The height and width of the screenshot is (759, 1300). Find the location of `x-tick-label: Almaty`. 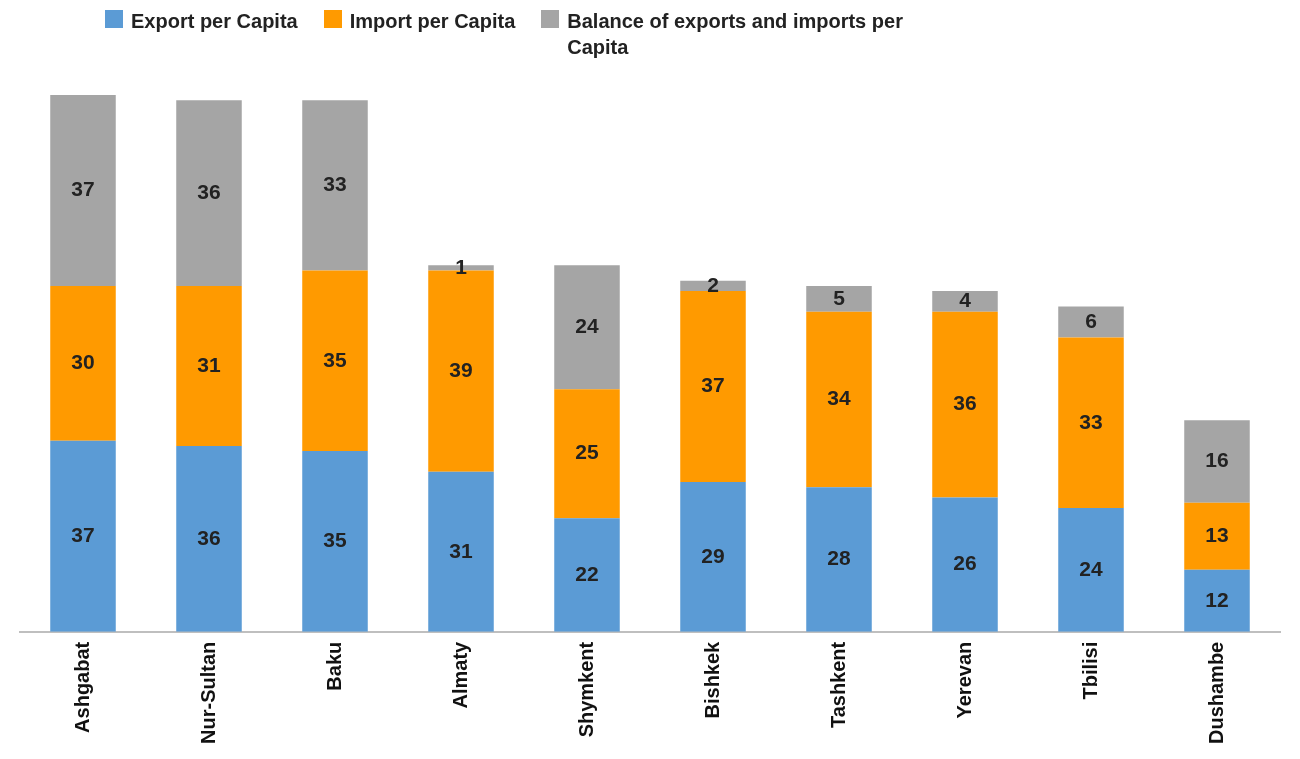

x-tick-label: Almaty is located at coordinates (459, 674).